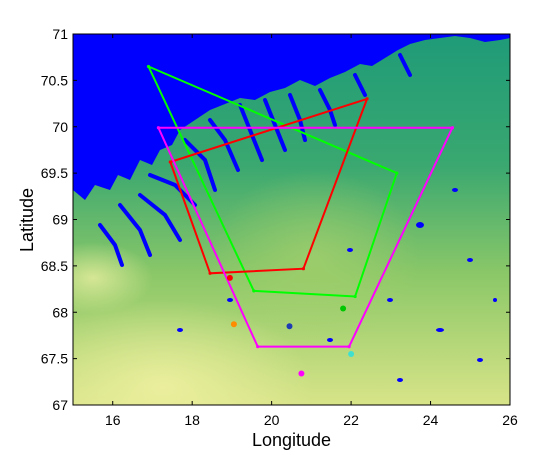 The image size is (560, 455). Describe the element at coordinates (431, 420) in the screenshot. I see `x-tick-label: 24` at that location.